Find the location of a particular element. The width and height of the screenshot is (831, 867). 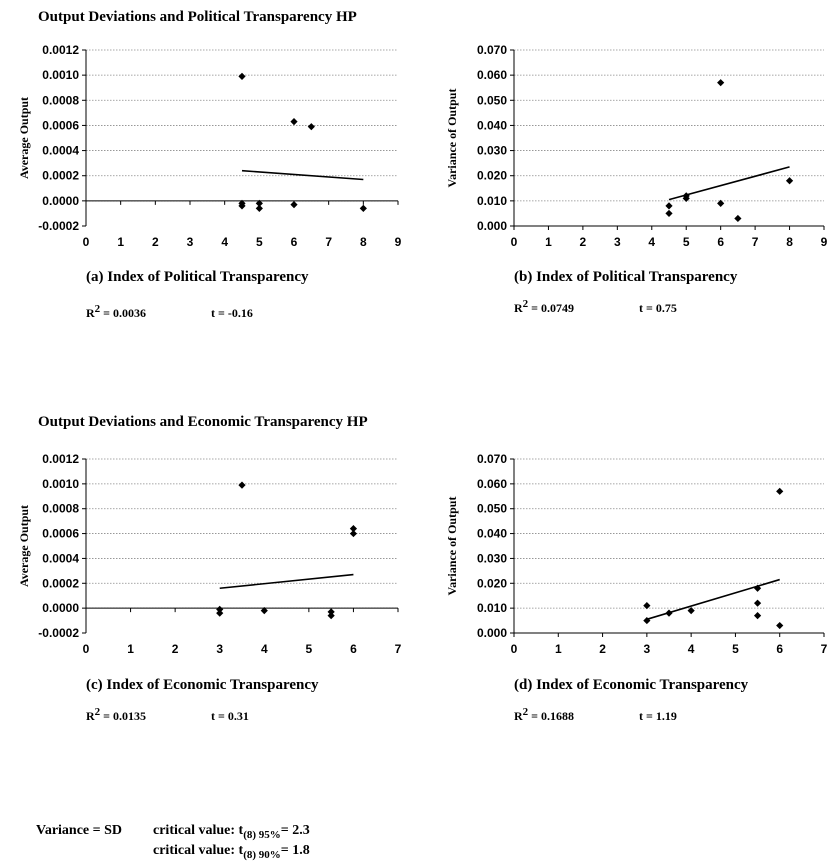

chart-c-y-axis-label: Average Output is located at coordinates (24, 546).